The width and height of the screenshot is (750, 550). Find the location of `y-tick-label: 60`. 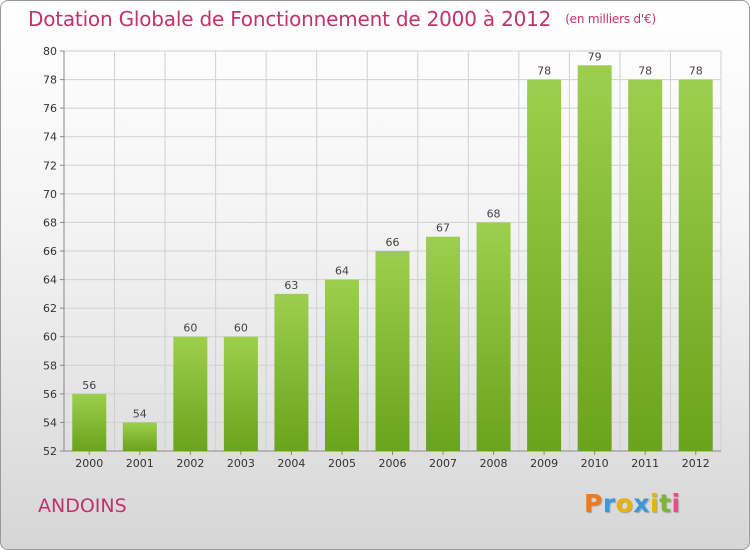

y-tick-label: 60 is located at coordinates (50, 337).